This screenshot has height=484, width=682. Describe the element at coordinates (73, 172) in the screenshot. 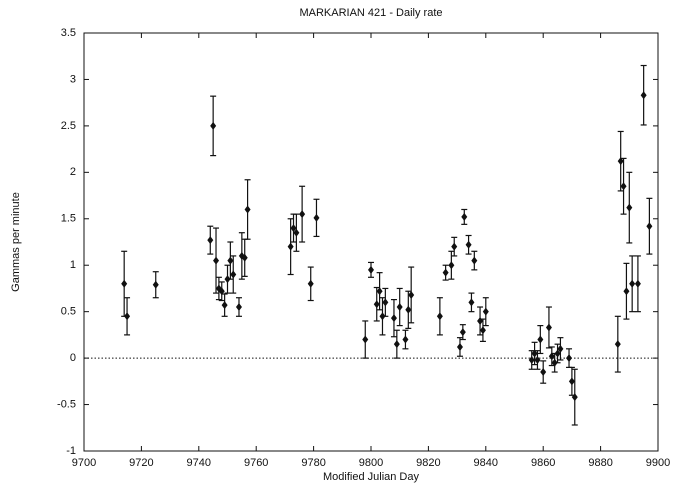

I see `y-tick-label: 2` at that location.